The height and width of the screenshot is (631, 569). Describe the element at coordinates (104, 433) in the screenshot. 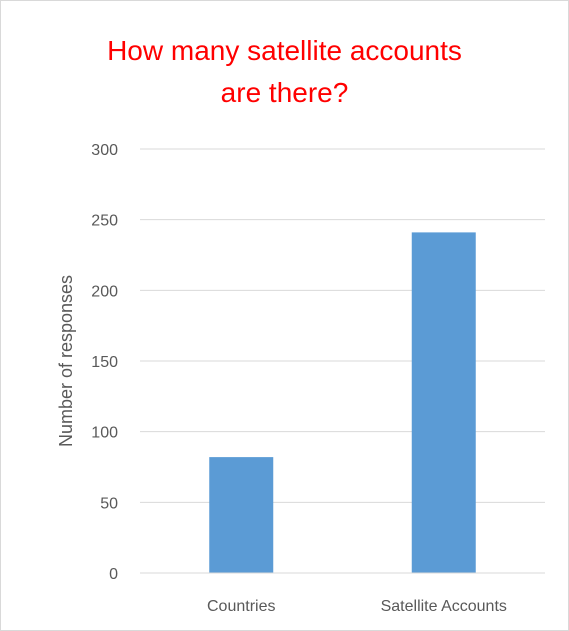

I see `y-tick-label: 100` at that location.